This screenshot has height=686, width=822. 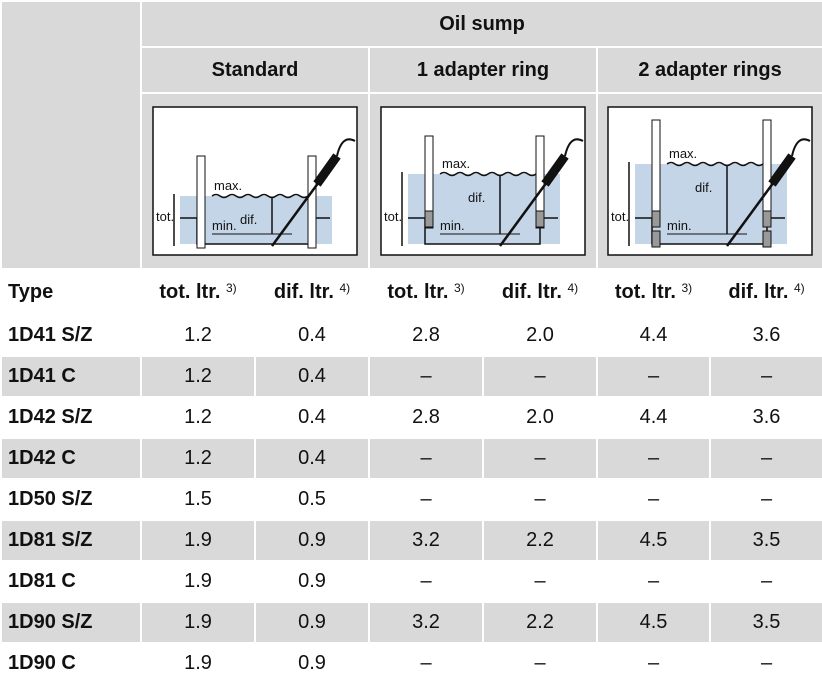 I want to click on value-cell: 1.5, so click(x=198, y=499).